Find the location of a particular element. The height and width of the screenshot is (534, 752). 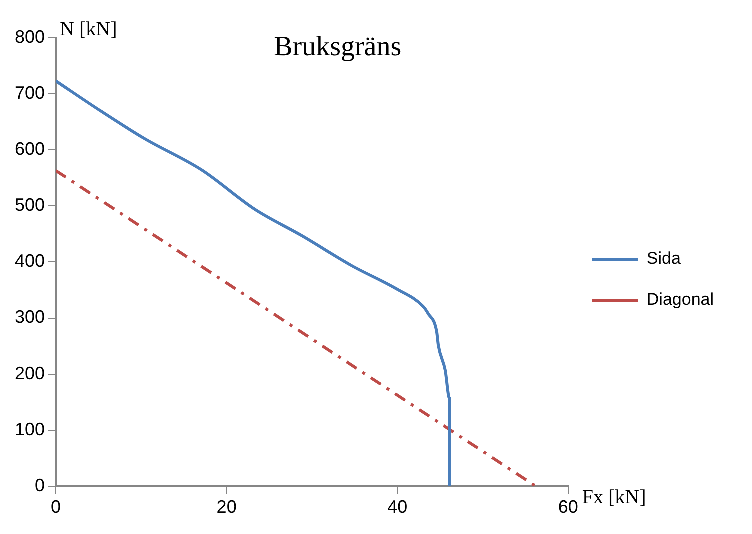

y-tick-label: 400 is located at coordinates (30, 261).